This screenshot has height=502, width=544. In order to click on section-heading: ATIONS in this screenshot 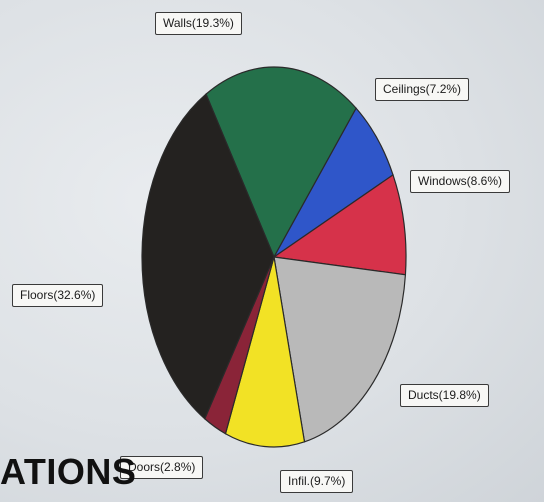, I will do `click(68, 471)`.